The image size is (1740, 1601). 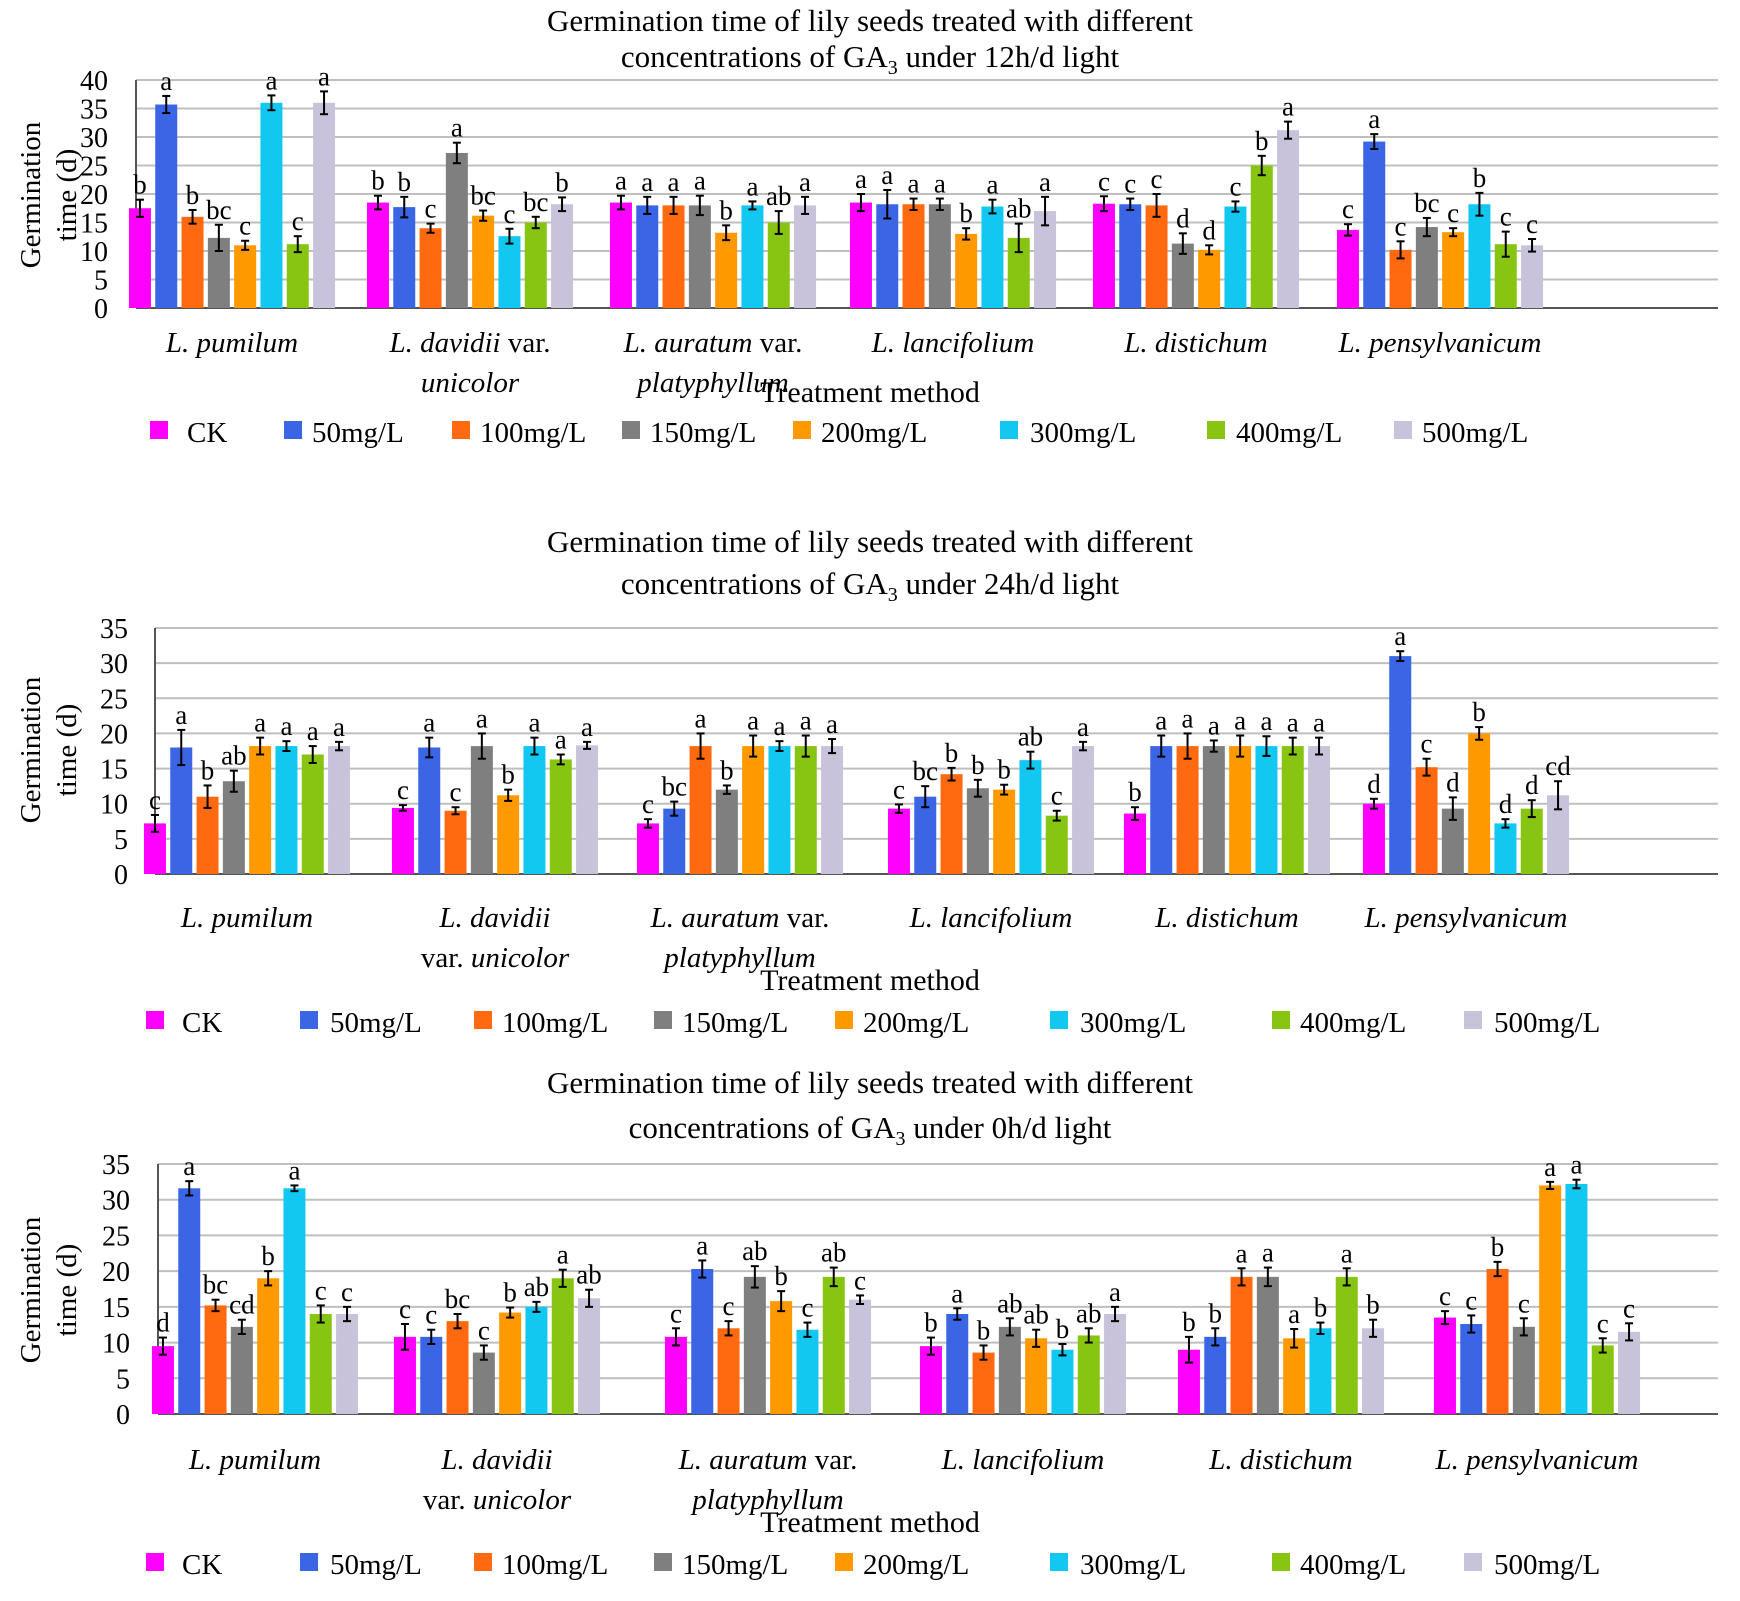 I want to click on y-tick-label: 35, so click(x=116, y=1165).